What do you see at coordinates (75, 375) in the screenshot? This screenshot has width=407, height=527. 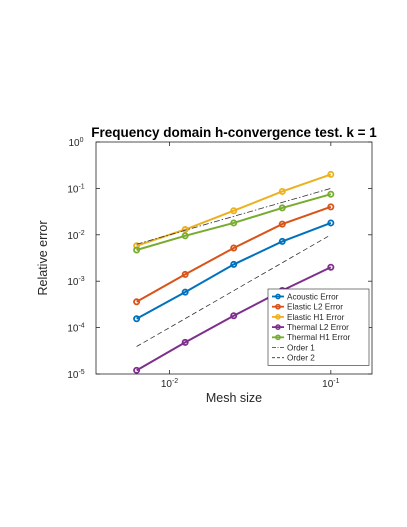 I see `y-tick-label: 10⁻⁵` at bounding box center [75, 375].